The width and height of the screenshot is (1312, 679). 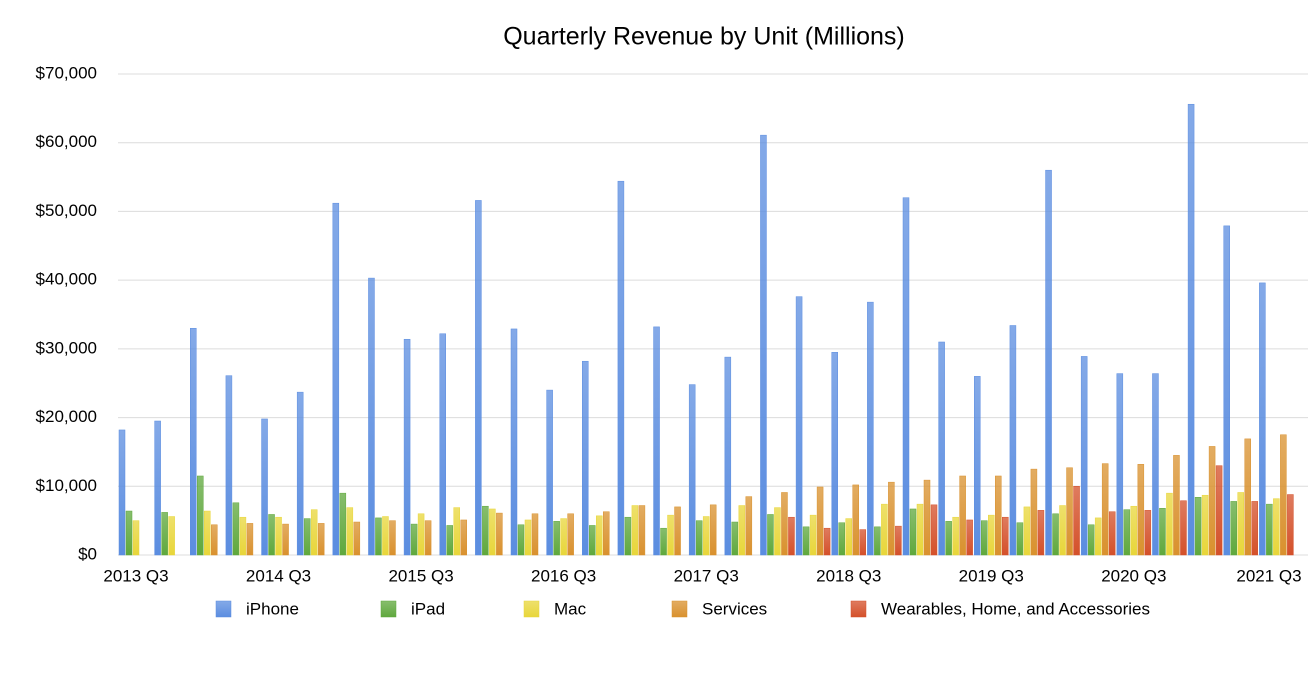 What do you see at coordinates (66, 416) in the screenshot?
I see `y-tick-label: $20,000` at bounding box center [66, 416].